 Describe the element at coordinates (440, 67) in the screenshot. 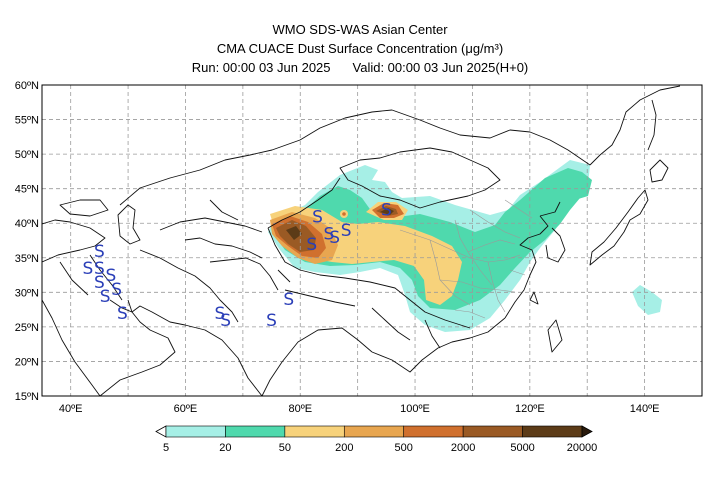

I see `valid-time: Valid: 00:00 03 Jun 2025(H+0)` at that location.